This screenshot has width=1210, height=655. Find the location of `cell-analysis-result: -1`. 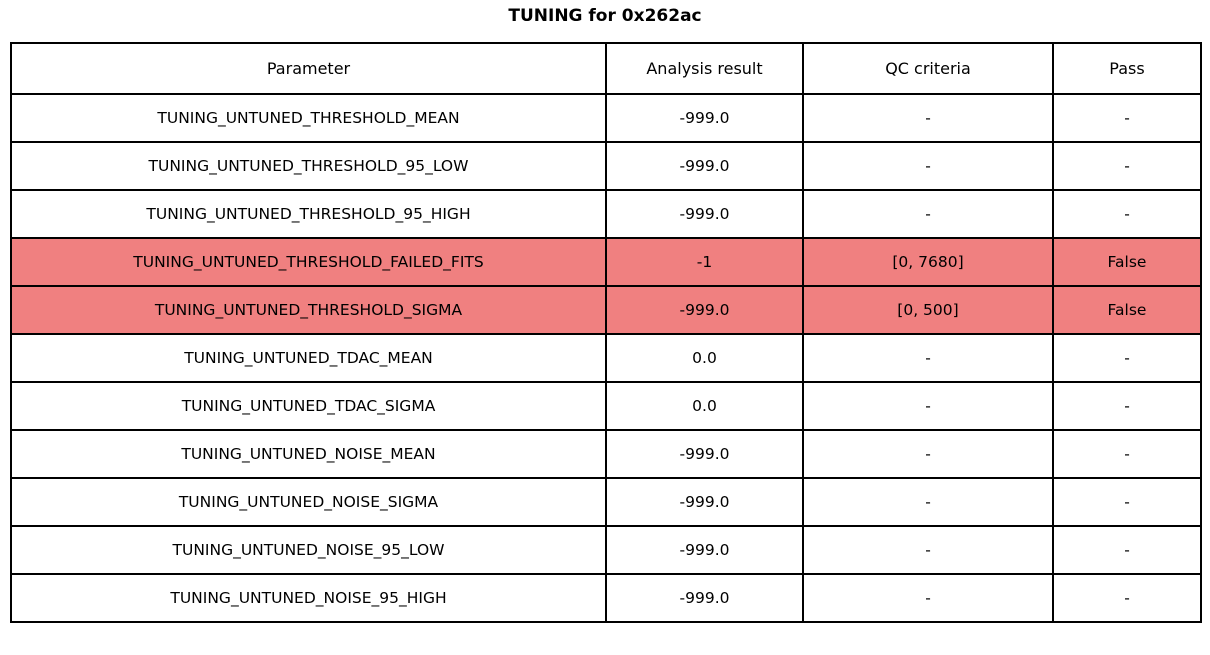

cell-analysis-result: -1 is located at coordinates (704, 262).